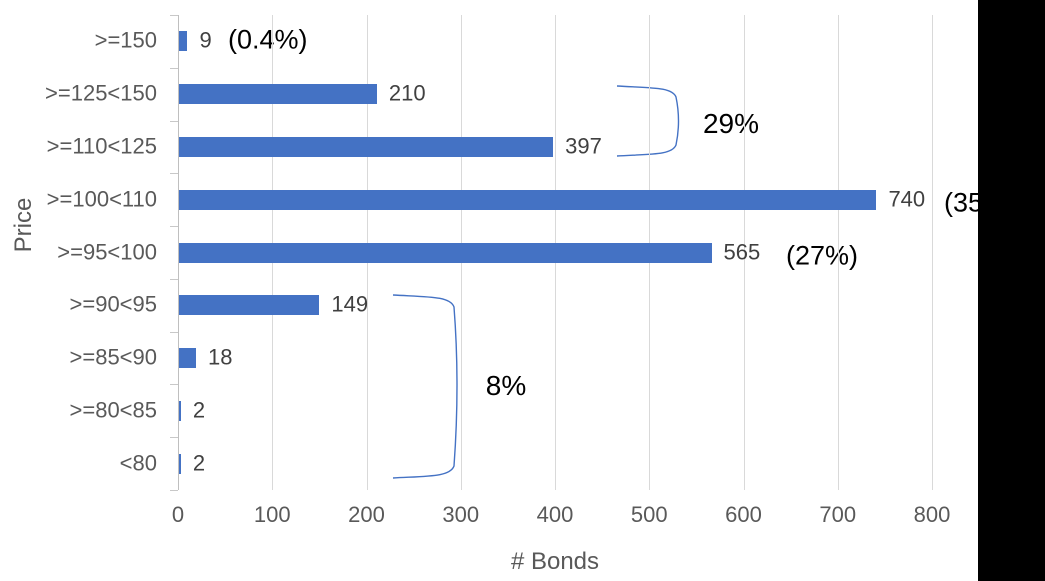 Image resolution: width=1045 pixels, height=581 pixels. What do you see at coordinates (1011, 290) in the screenshot?
I see `black-band-overlay` at bounding box center [1011, 290].